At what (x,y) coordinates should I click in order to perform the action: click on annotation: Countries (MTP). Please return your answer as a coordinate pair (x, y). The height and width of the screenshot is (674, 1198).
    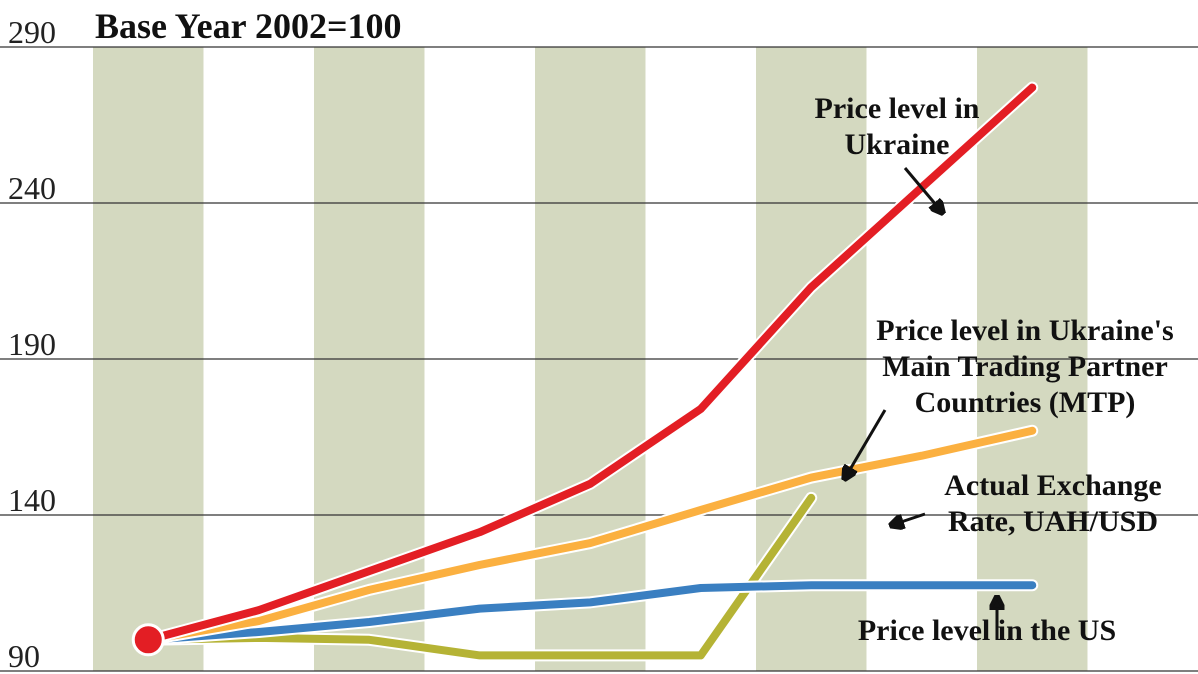
    Looking at the image, I should click on (1025, 402).